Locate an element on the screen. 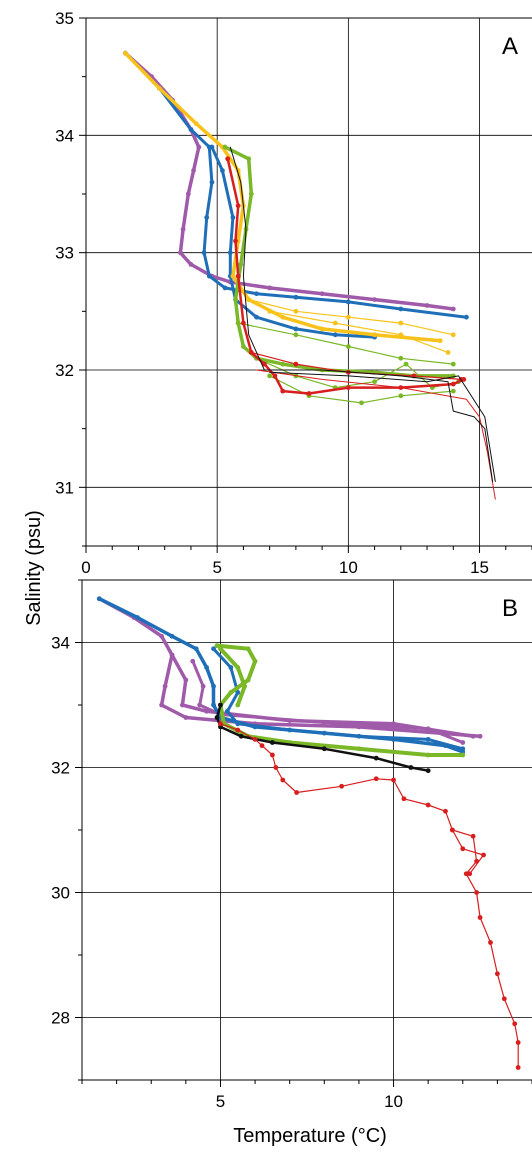 The height and width of the screenshot is (1153, 532). panel-b-y-tick-label-1: 30 is located at coordinates (60, 893).